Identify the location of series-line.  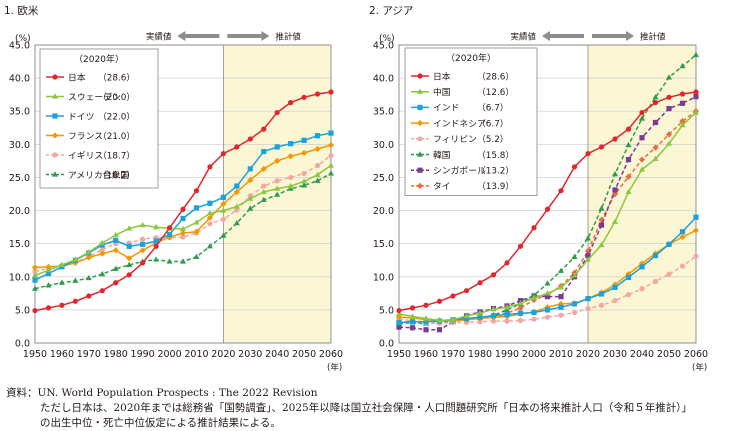
(183, 213).